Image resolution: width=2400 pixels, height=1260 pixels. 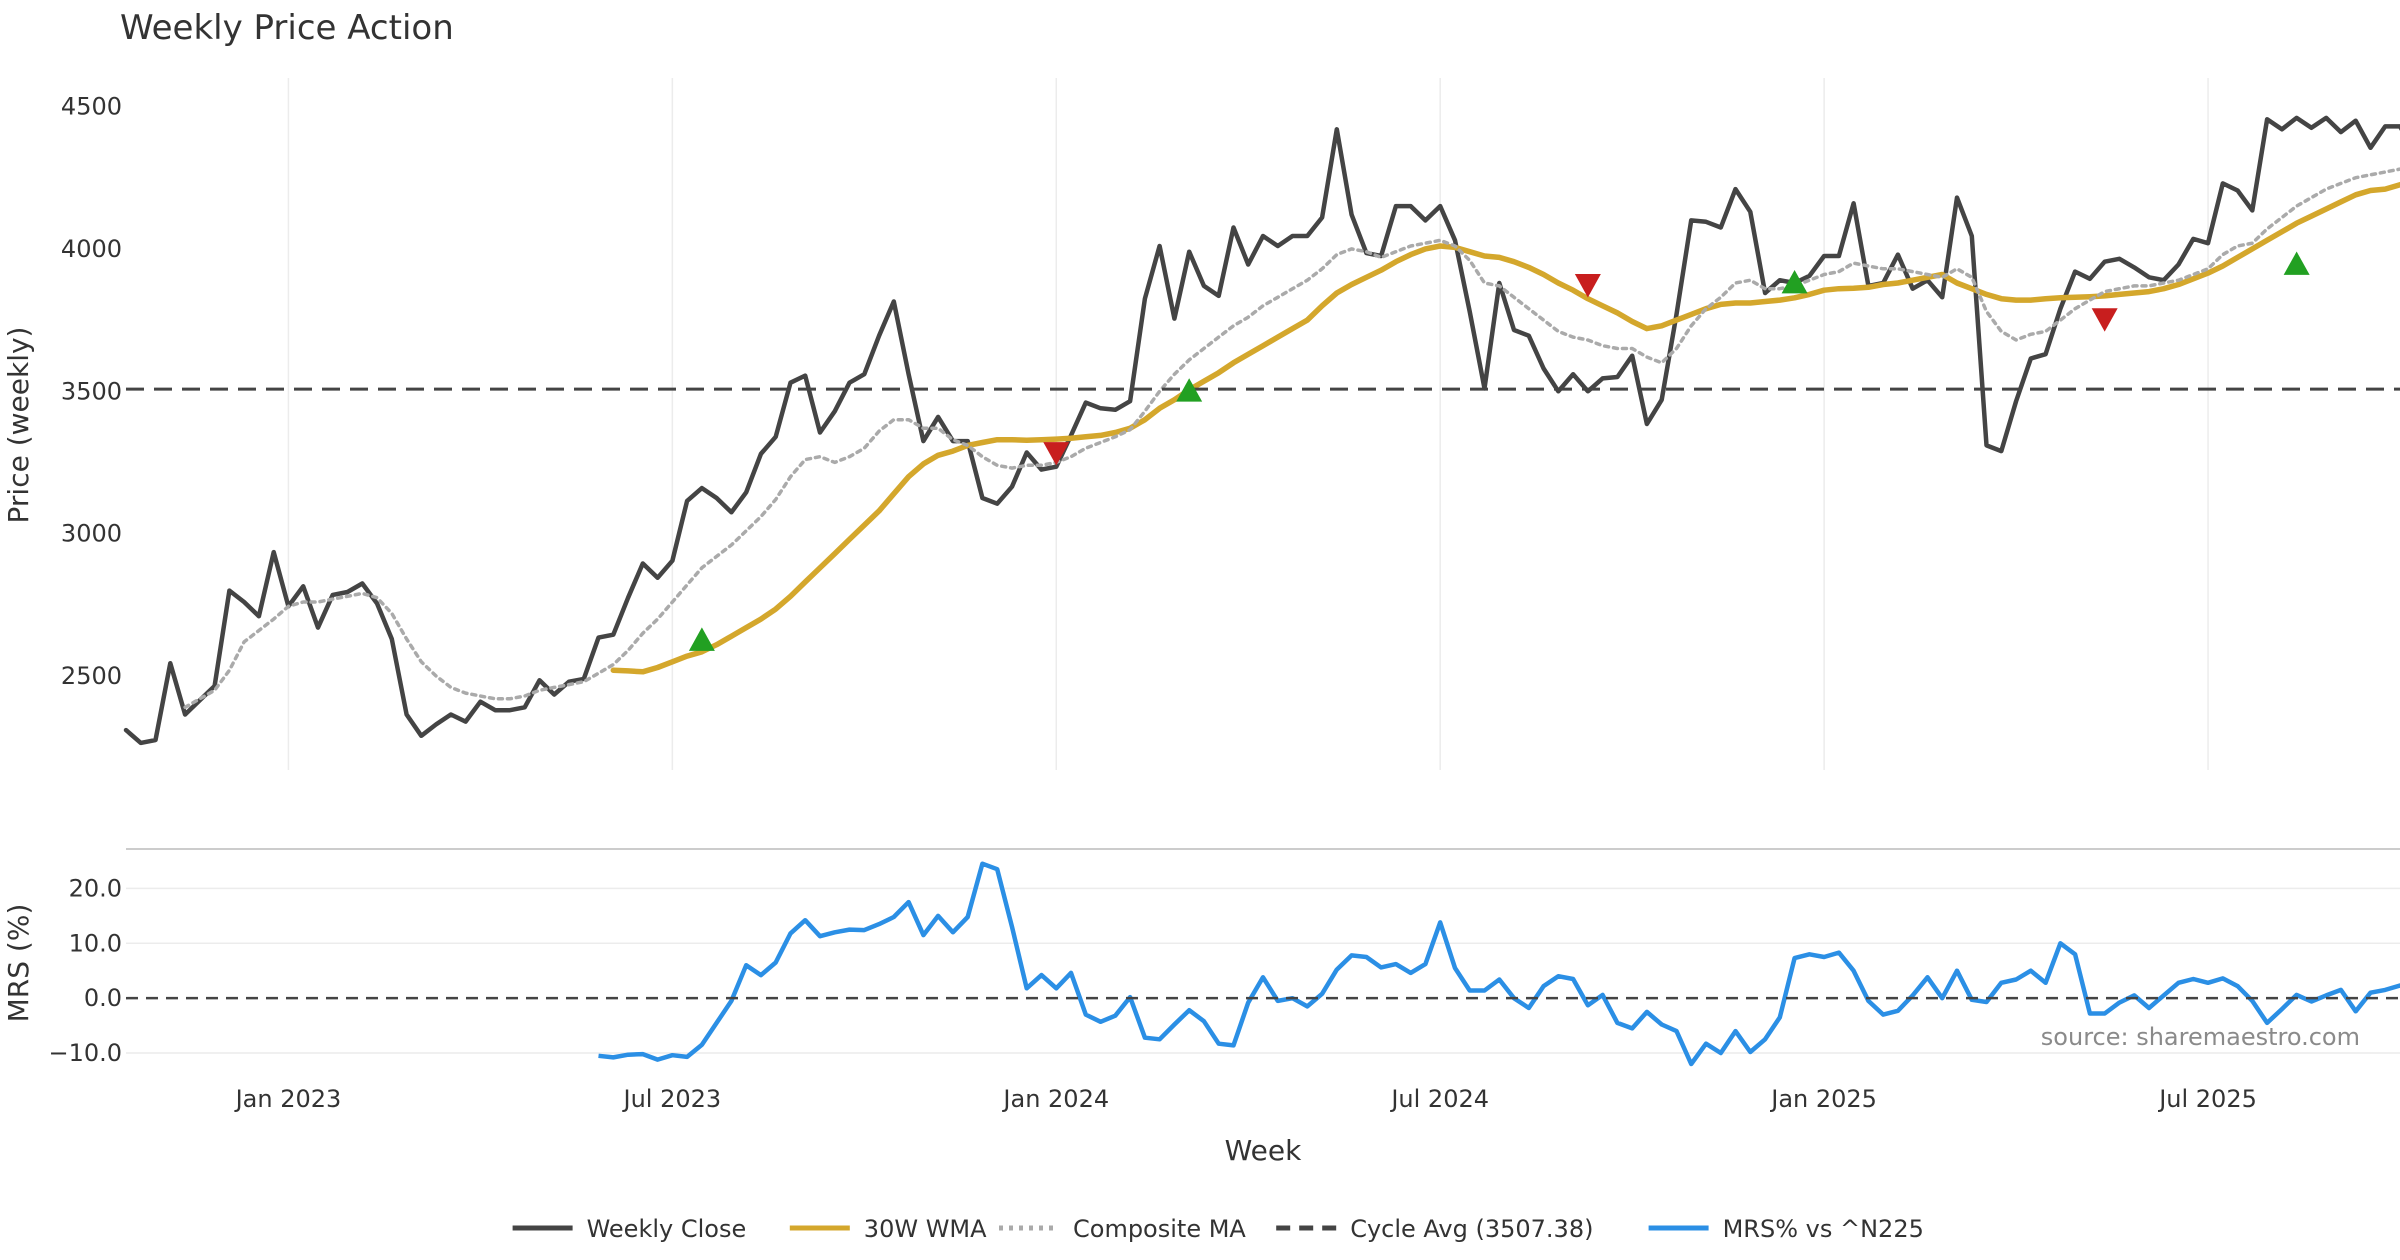 What do you see at coordinates (288, 1099) in the screenshot?
I see `x-tick-label: Jan 2023` at bounding box center [288, 1099].